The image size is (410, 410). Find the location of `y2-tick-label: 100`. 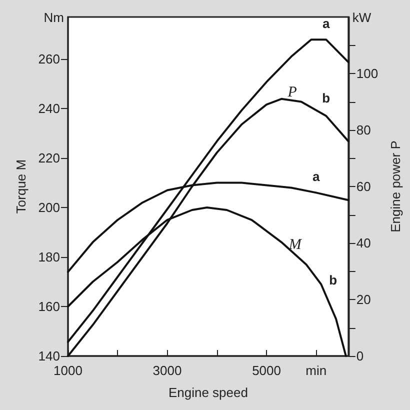

y2-tick-label: 100 is located at coordinates (367, 73).